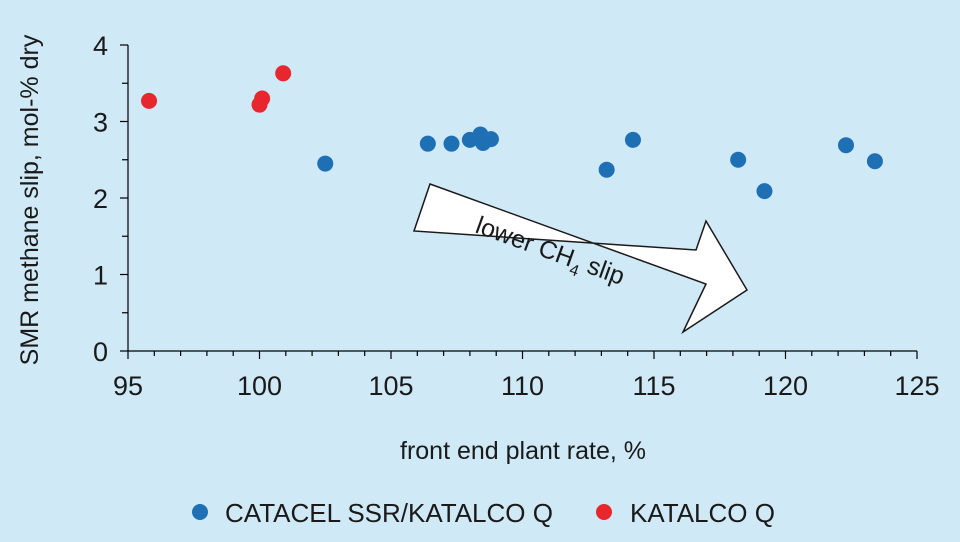  I want to click on annotation-suffix: slip, so click(602, 269).